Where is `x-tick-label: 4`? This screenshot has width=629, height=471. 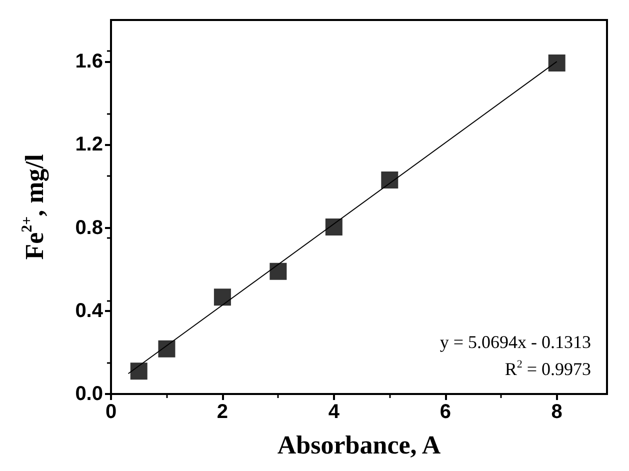
x-tick-label: 4 is located at coordinates (334, 412).